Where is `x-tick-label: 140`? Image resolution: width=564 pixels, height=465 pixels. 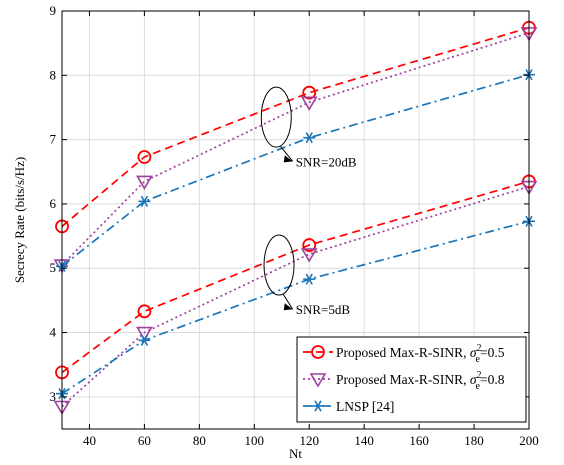
x-tick-label: 140 is located at coordinates (364, 440).